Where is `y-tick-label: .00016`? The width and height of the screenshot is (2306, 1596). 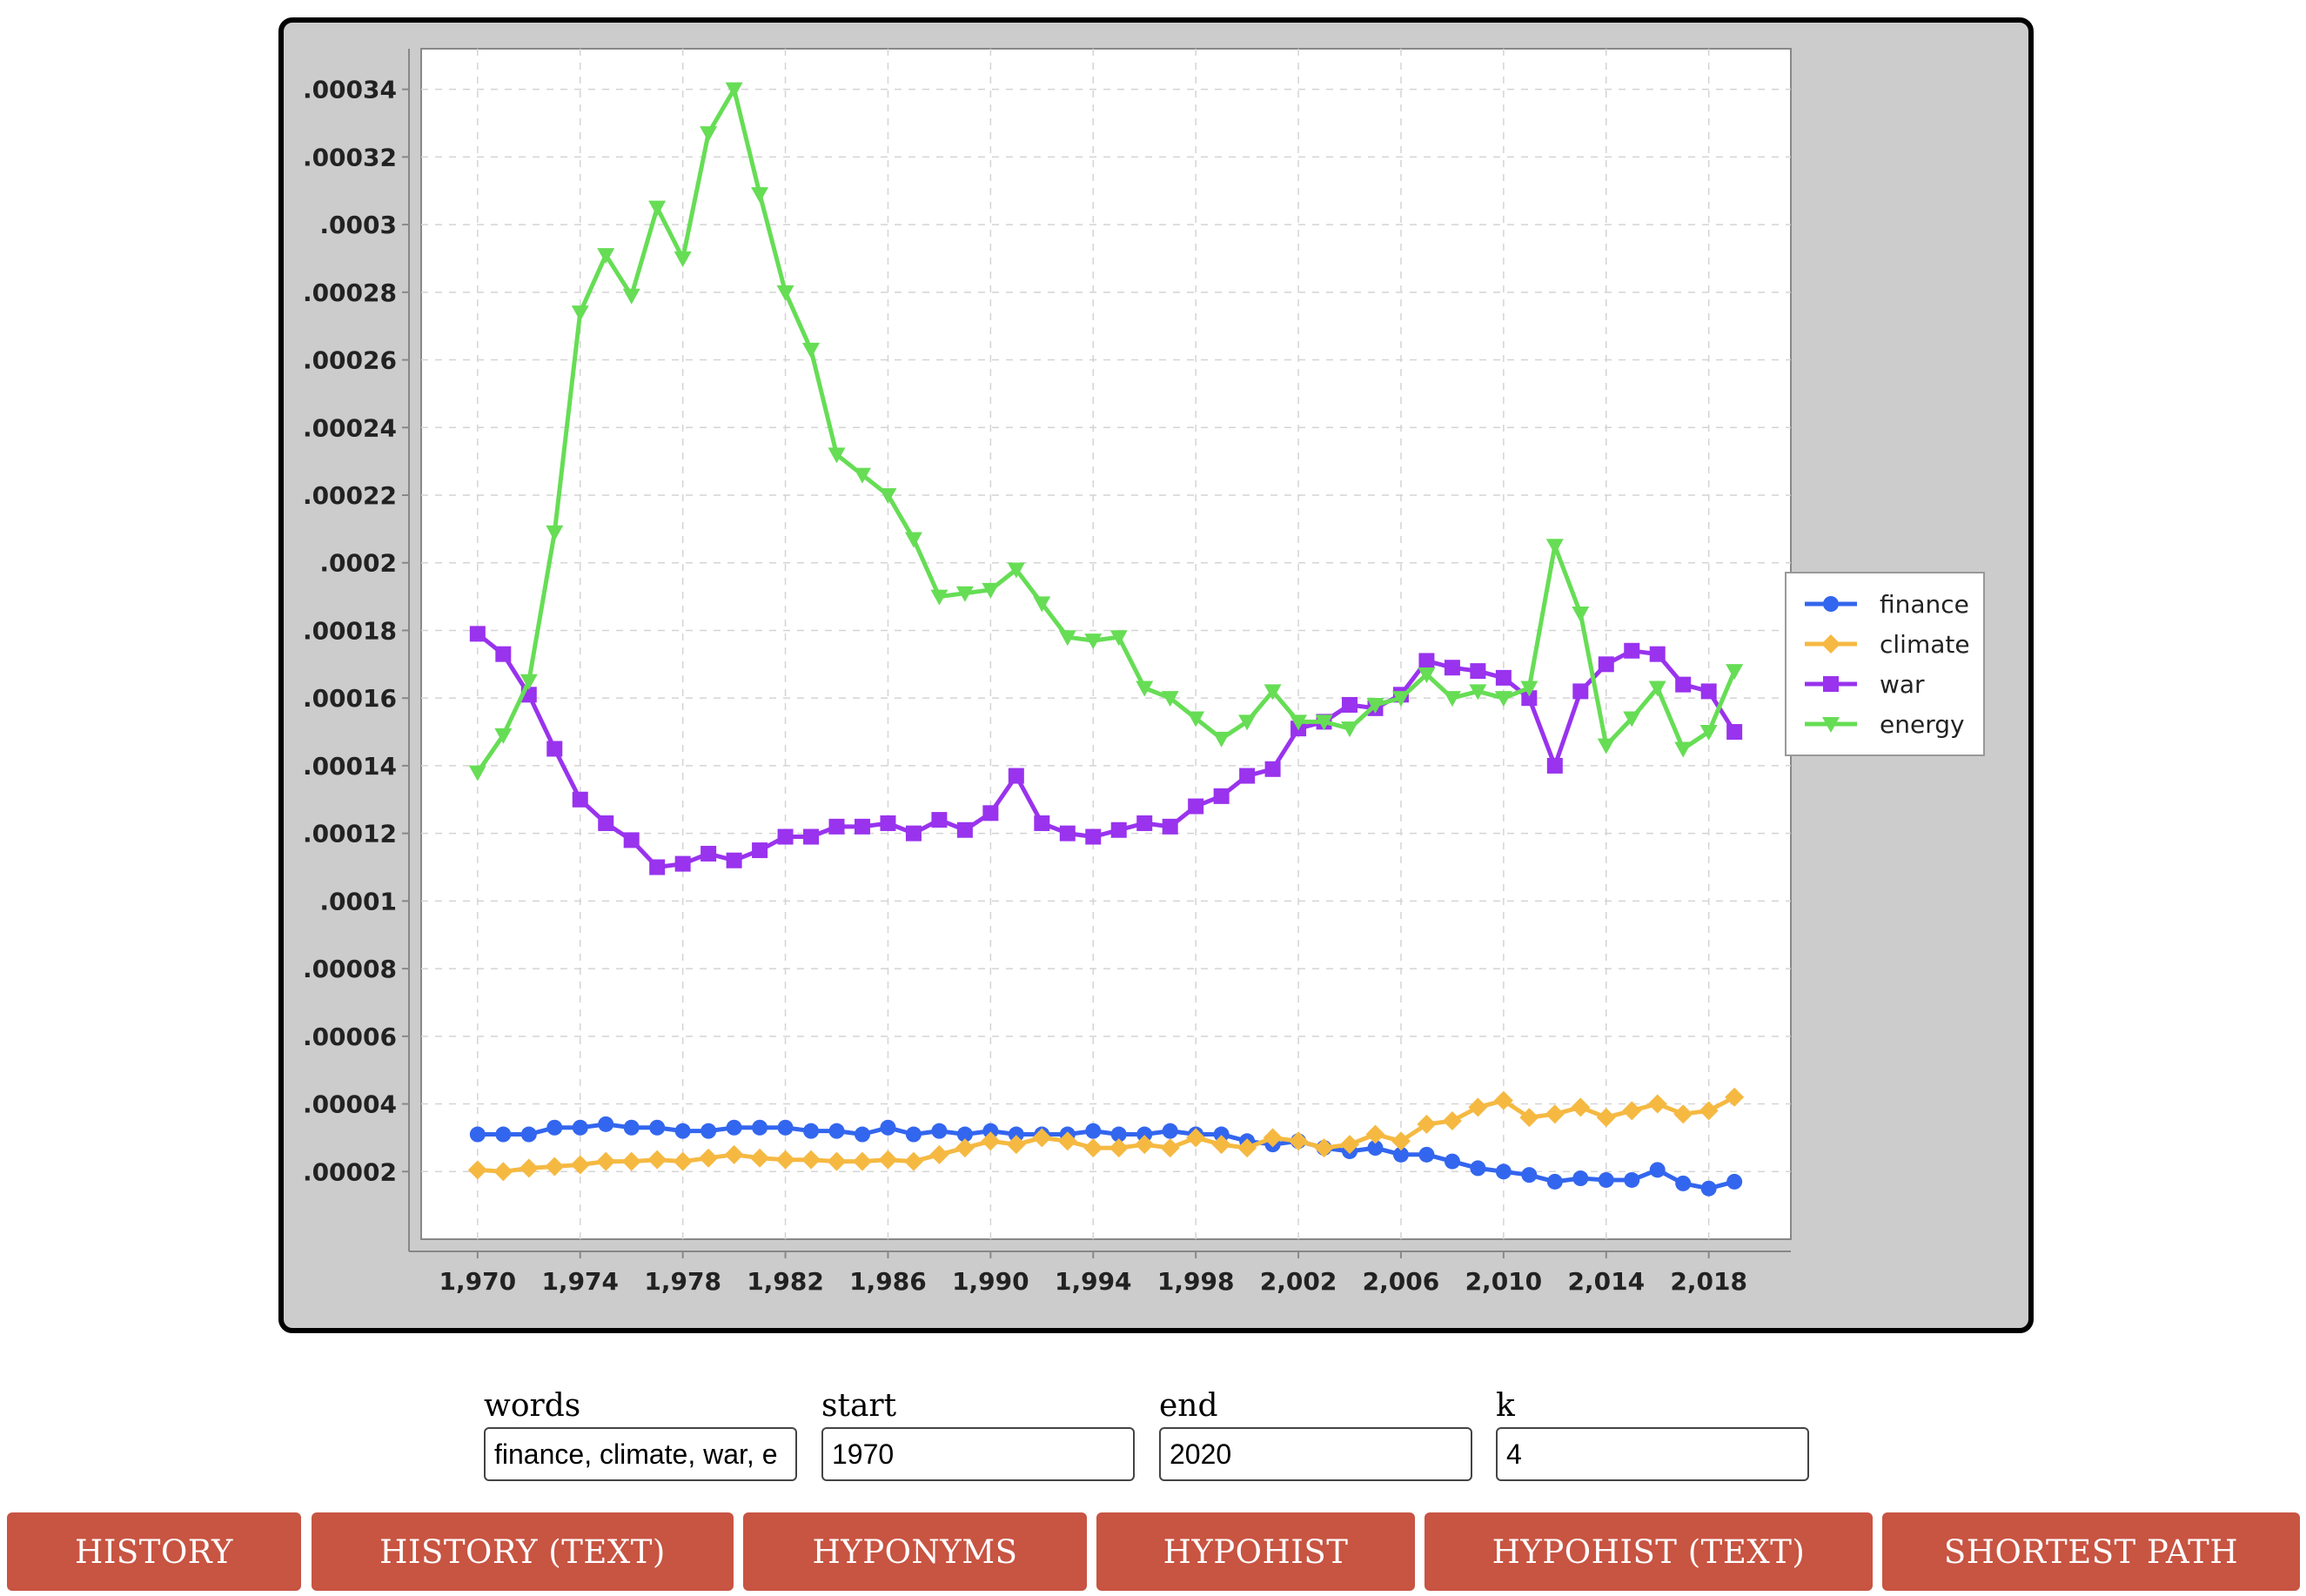 y-tick-label: .00016 is located at coordinates (350, 698).